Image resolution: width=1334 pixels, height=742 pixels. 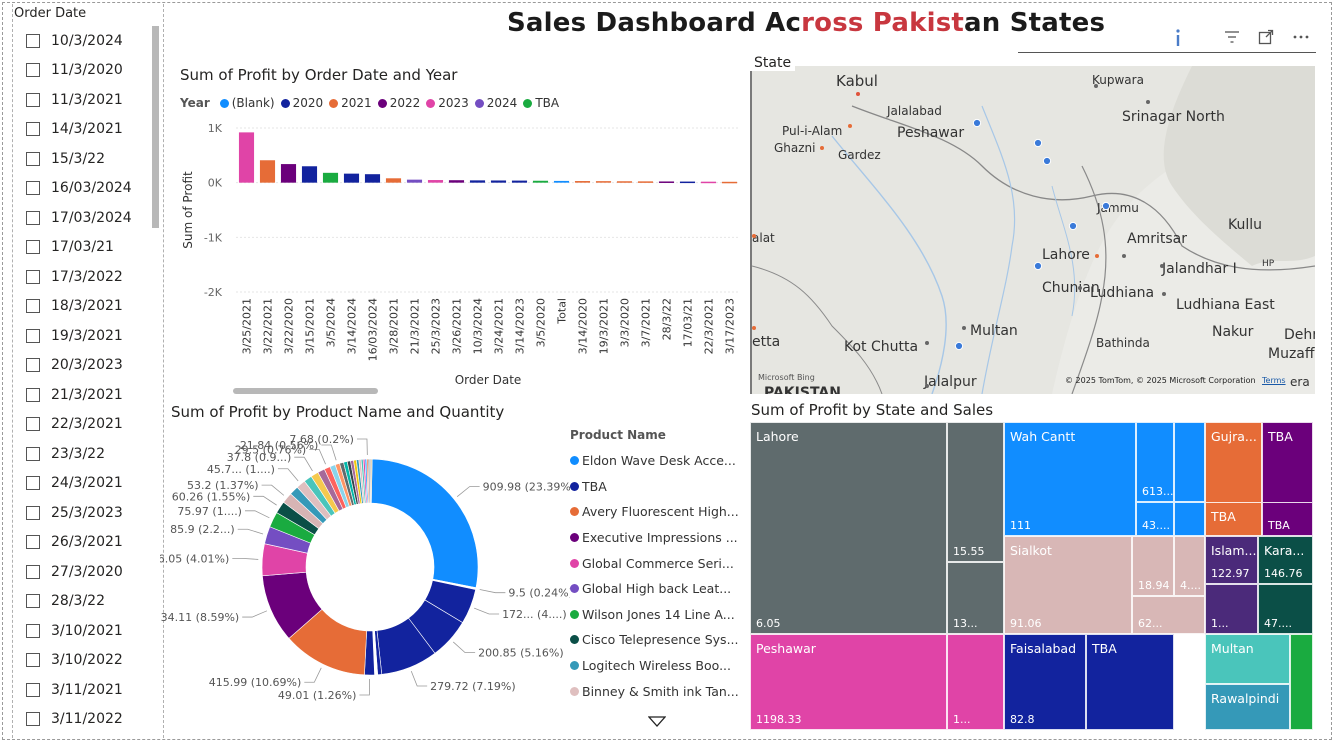 What do you see at coordinates (1153, 566) in the screenshot?
I see `treemap-cell: 18.94` at bounding box center [1153, 566].